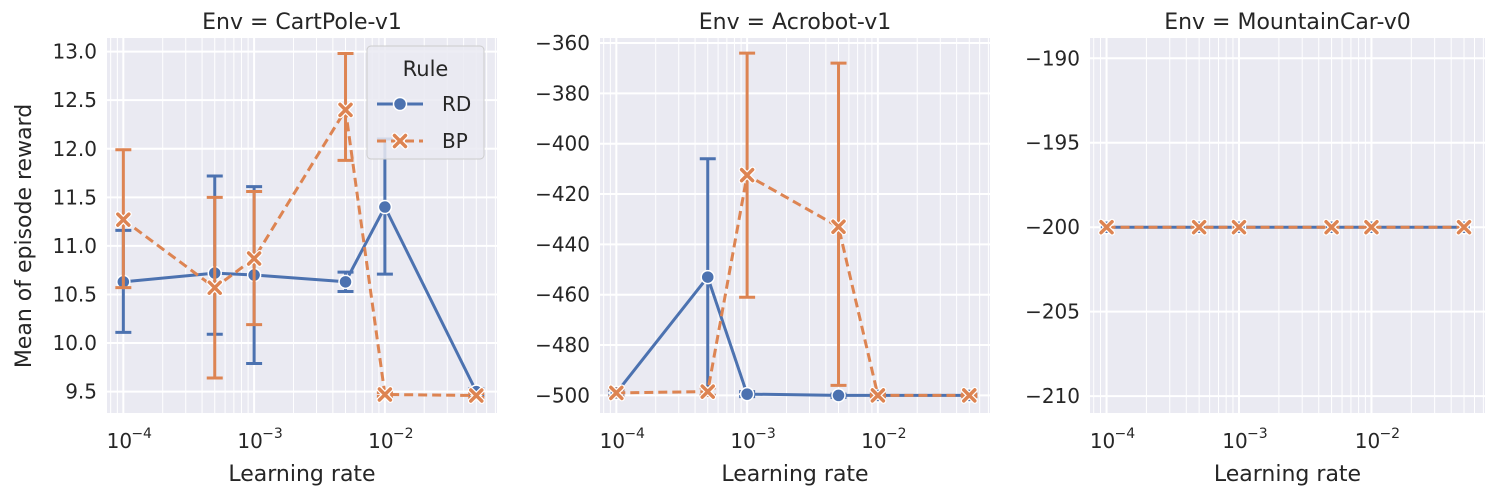 The image size is (1495, 497). I want to click on y-tick-label: −195, so click(1052, 143).